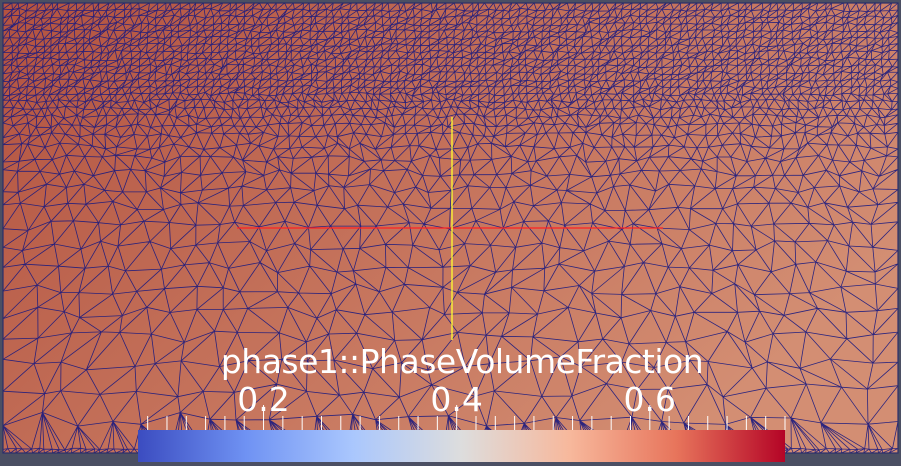  Describe the element at coordinates (461, 446) in the screenshot. I see `scalar-bar-colormap` at that location.